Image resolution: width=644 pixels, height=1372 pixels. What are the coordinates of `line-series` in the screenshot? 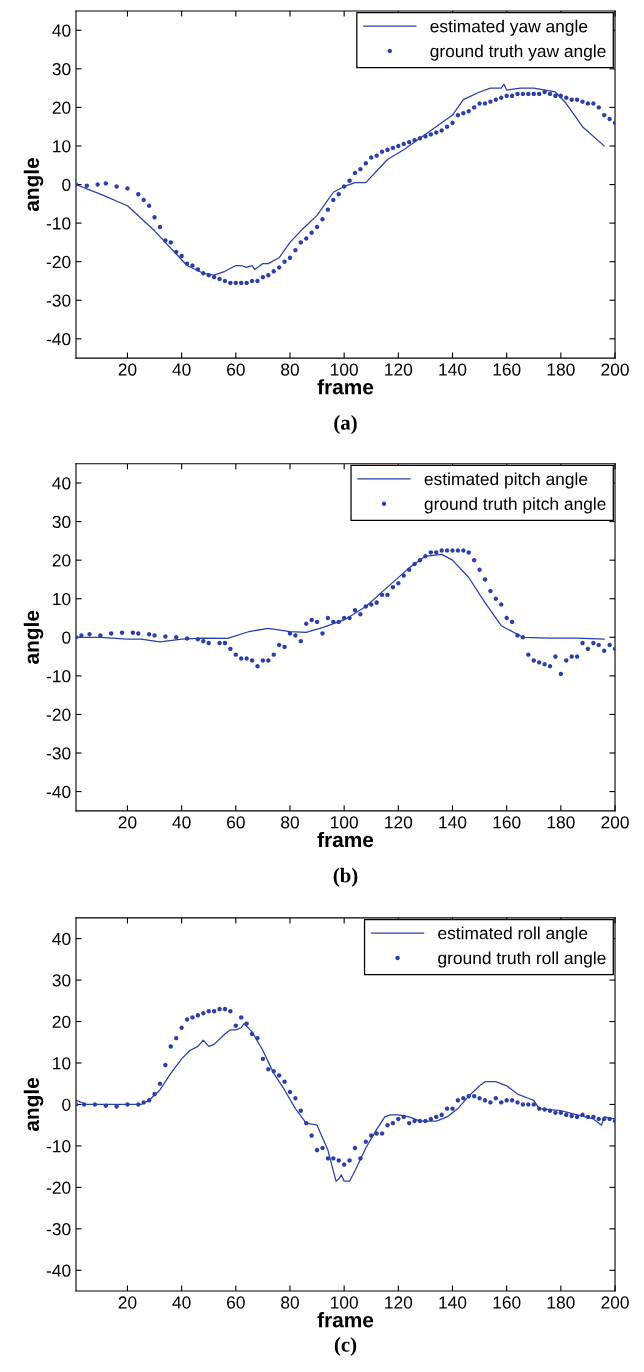 It's located at (345, 1102).